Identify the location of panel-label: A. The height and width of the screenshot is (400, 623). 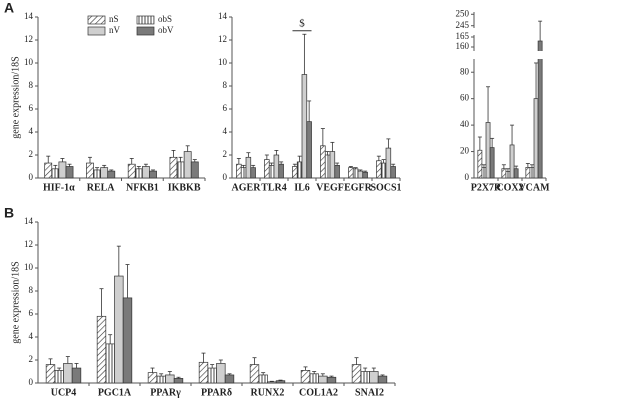
(9, 8).